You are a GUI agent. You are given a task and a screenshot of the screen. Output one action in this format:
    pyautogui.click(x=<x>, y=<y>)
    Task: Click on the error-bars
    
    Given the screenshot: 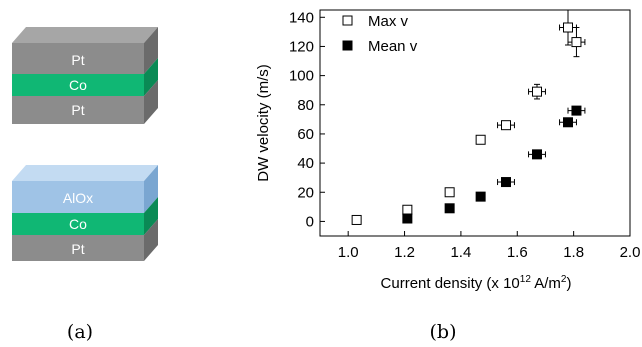 What is the action you would take?
    pyautogui.click(x=541, y=97)
    